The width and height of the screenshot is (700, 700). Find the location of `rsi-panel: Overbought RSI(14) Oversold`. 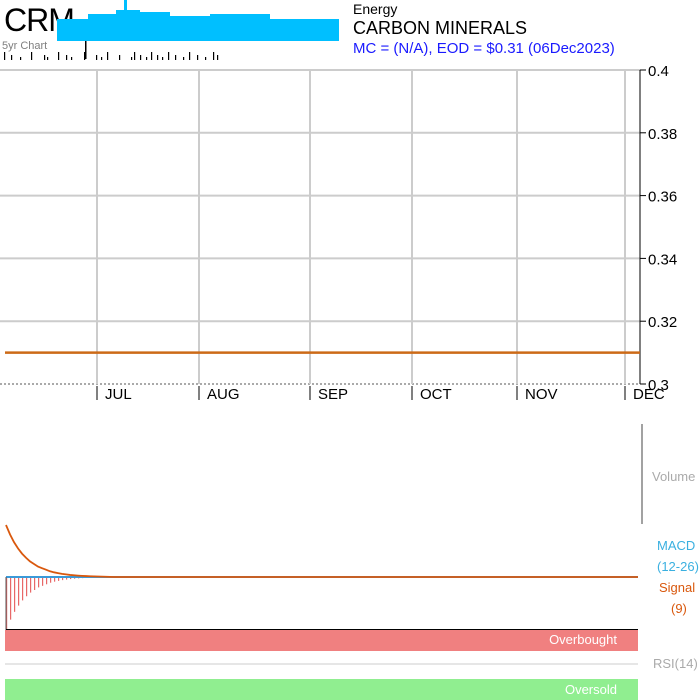

rsi-panel: Overbought RSI(14) Oversold is located at coordinates (351, 665).